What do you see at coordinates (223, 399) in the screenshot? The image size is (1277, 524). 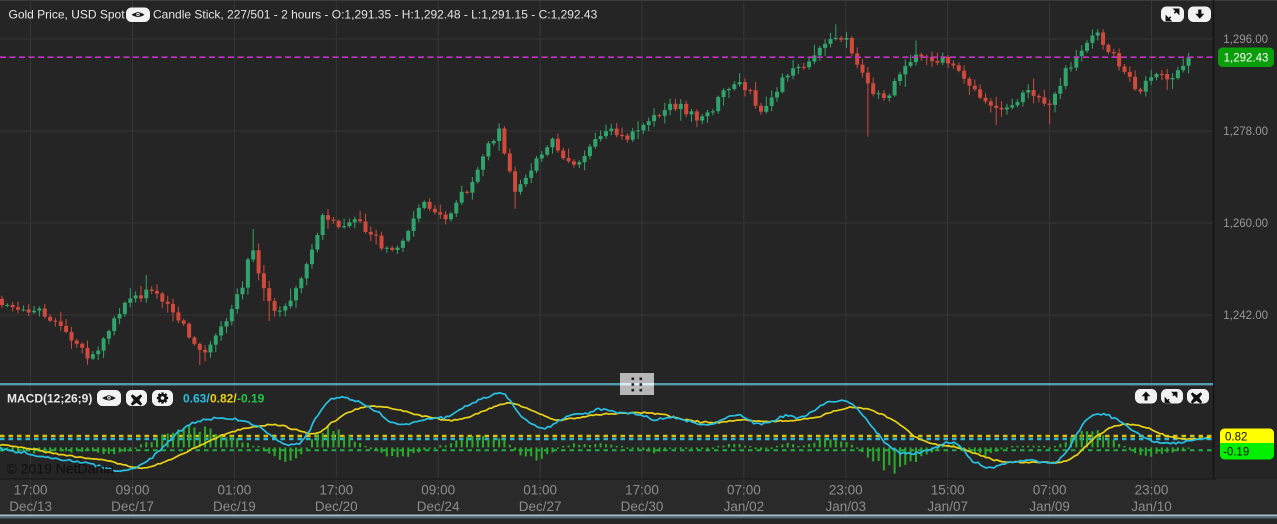 I see `svg-text: 0.82/` at bounding box center [223, 399].